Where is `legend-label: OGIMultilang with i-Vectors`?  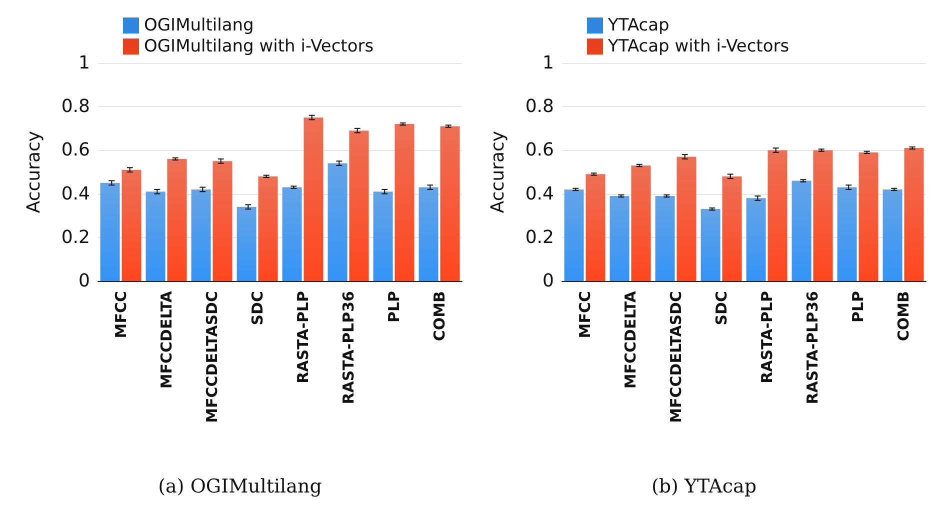 legend-label: OGIMultilang with i-Vectors is located at coordinates (259, 46).